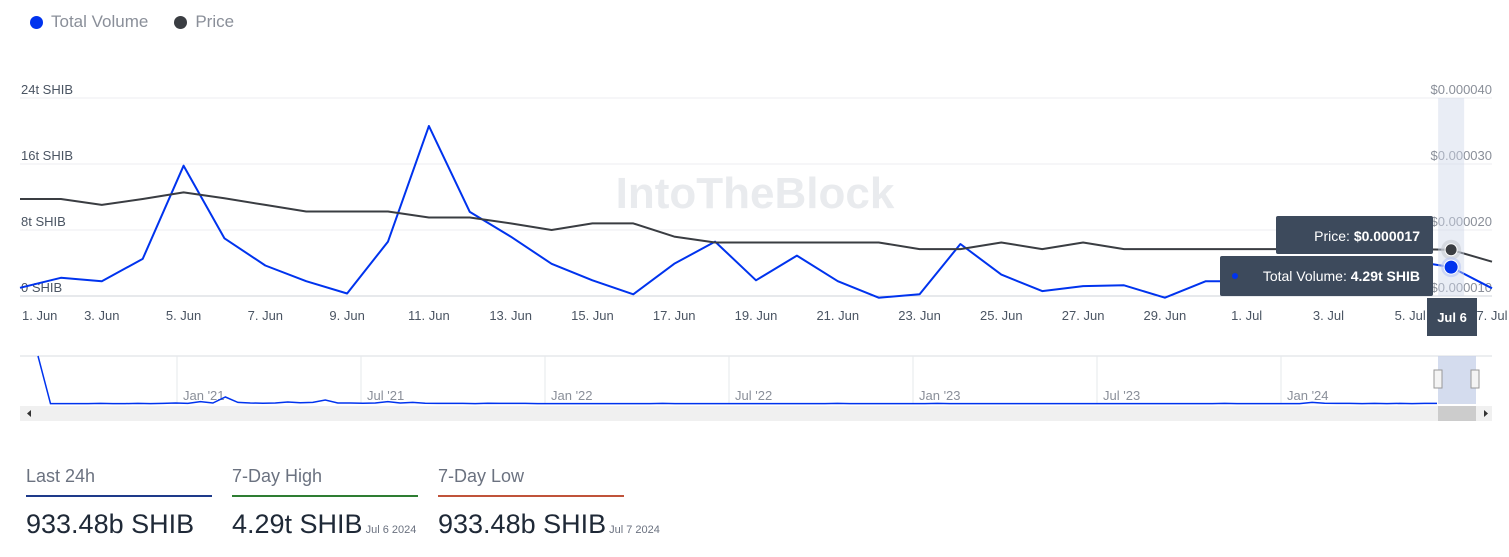 The height and width of the screenshot is (557, 1509). I want to click on scroll-right-arrow-icon, so click(1486, 413).